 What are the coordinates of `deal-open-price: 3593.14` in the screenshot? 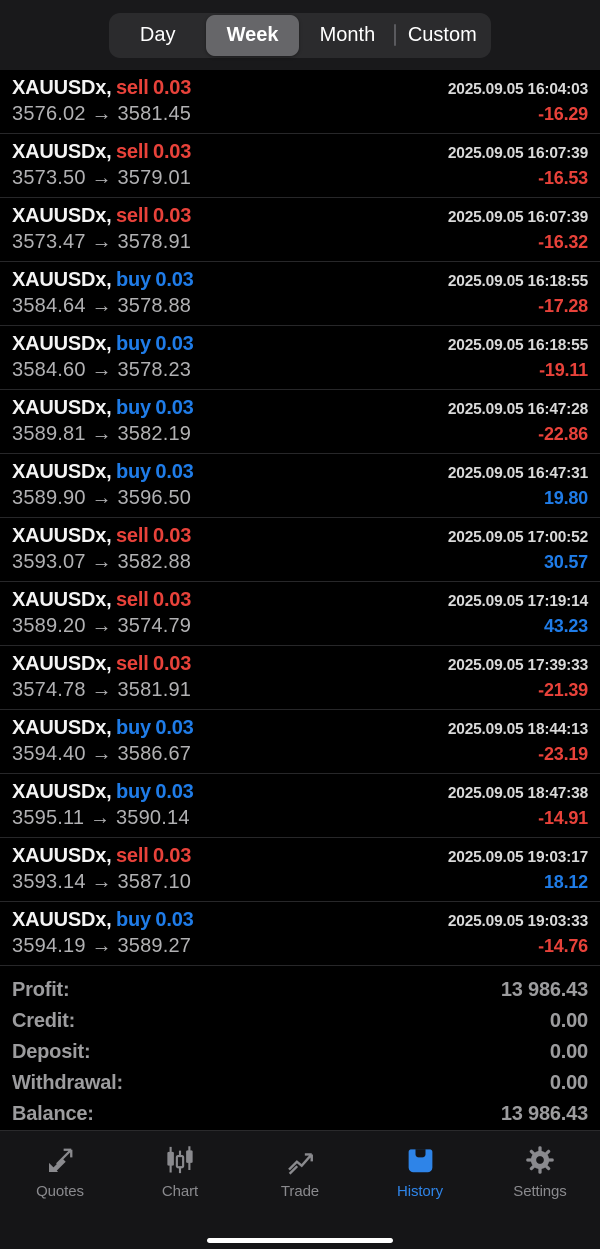 It's located at (49, 882).